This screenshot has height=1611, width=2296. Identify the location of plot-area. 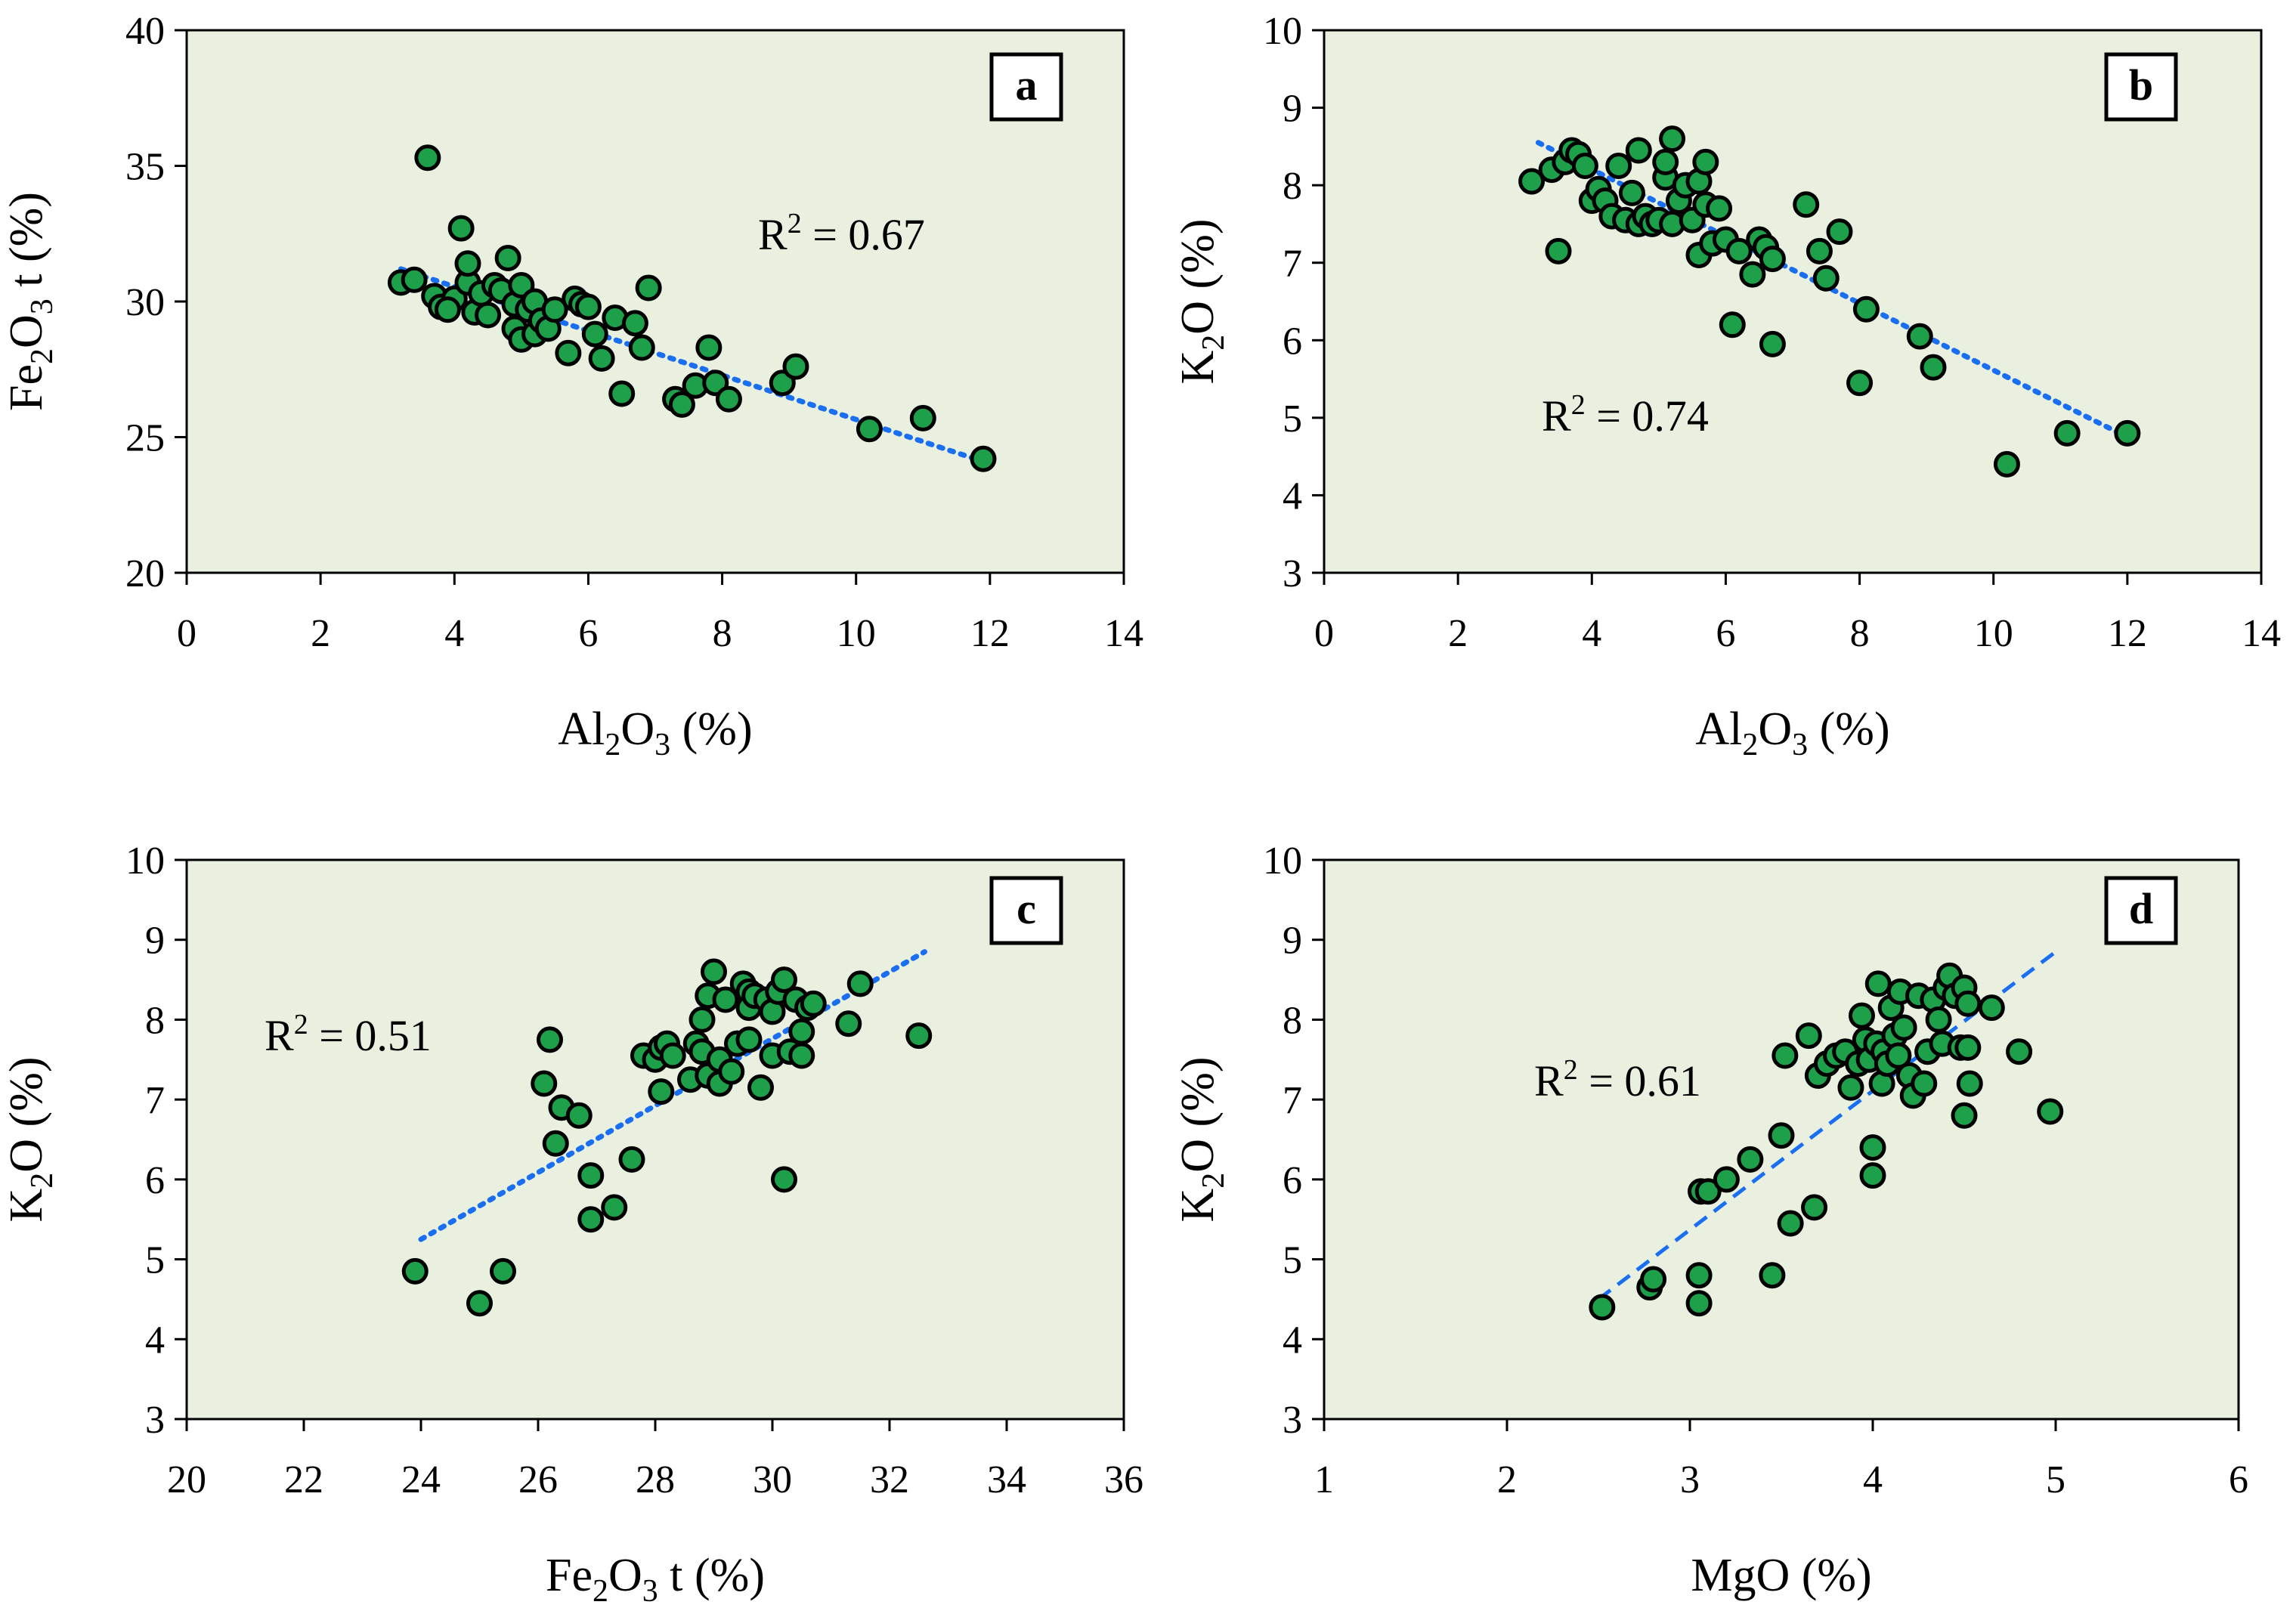
(655, 301).